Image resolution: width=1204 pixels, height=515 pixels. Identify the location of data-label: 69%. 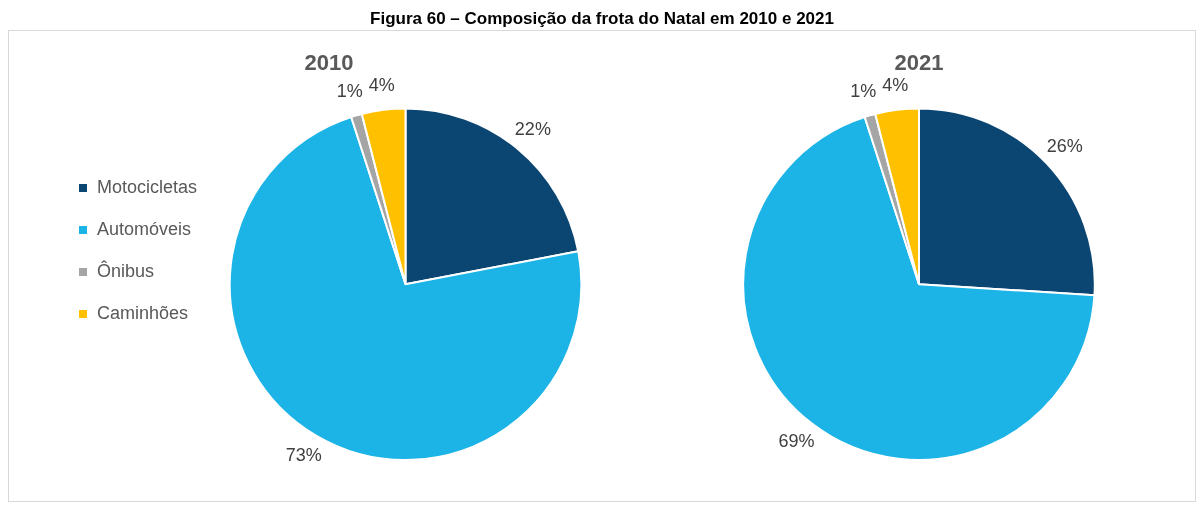
(796, 441).